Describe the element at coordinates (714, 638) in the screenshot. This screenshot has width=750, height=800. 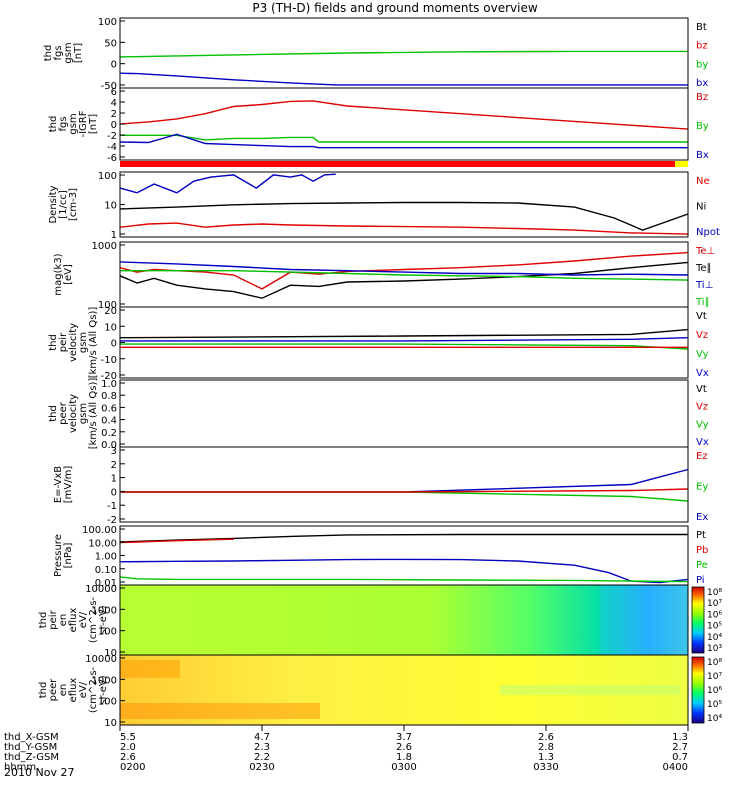
I see `colorbar-tick-label: 10⁴` at that location.